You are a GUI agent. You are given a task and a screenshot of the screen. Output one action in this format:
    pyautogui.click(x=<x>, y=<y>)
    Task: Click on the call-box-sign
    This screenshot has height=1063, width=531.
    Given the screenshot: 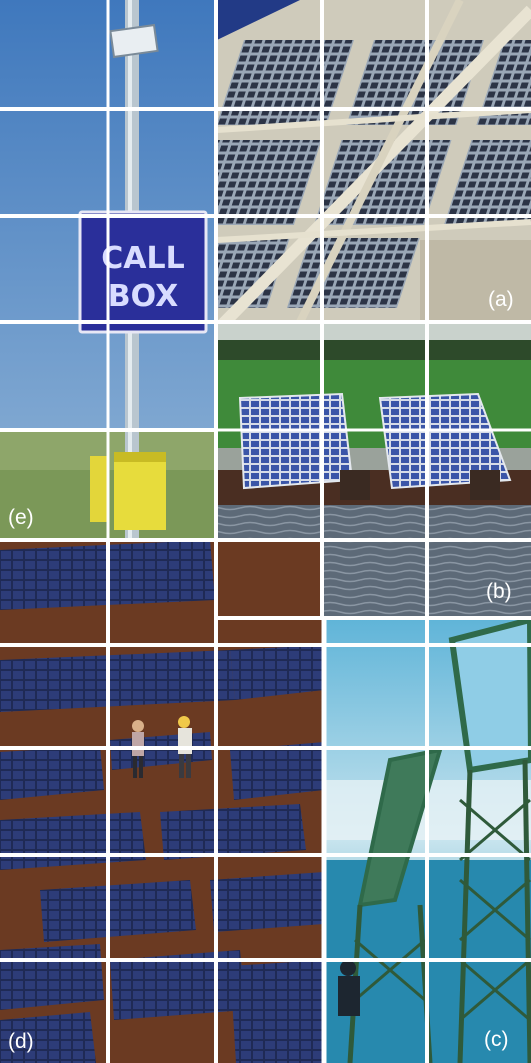 What is the action you would take?
    pyautogui.click(x=143, y=272)
    